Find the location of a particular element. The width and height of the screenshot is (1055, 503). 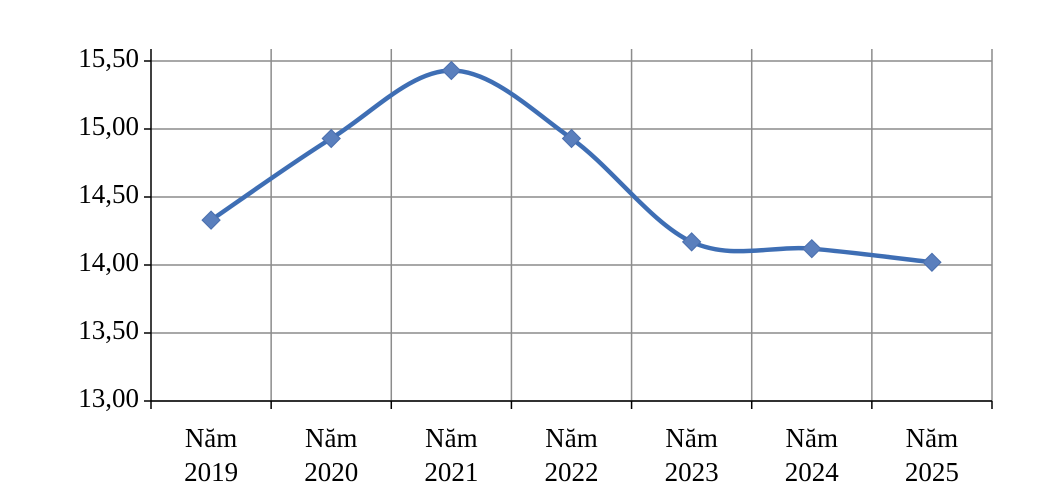

y-tick-label: 13,00 is located at coordinates (108, 398).